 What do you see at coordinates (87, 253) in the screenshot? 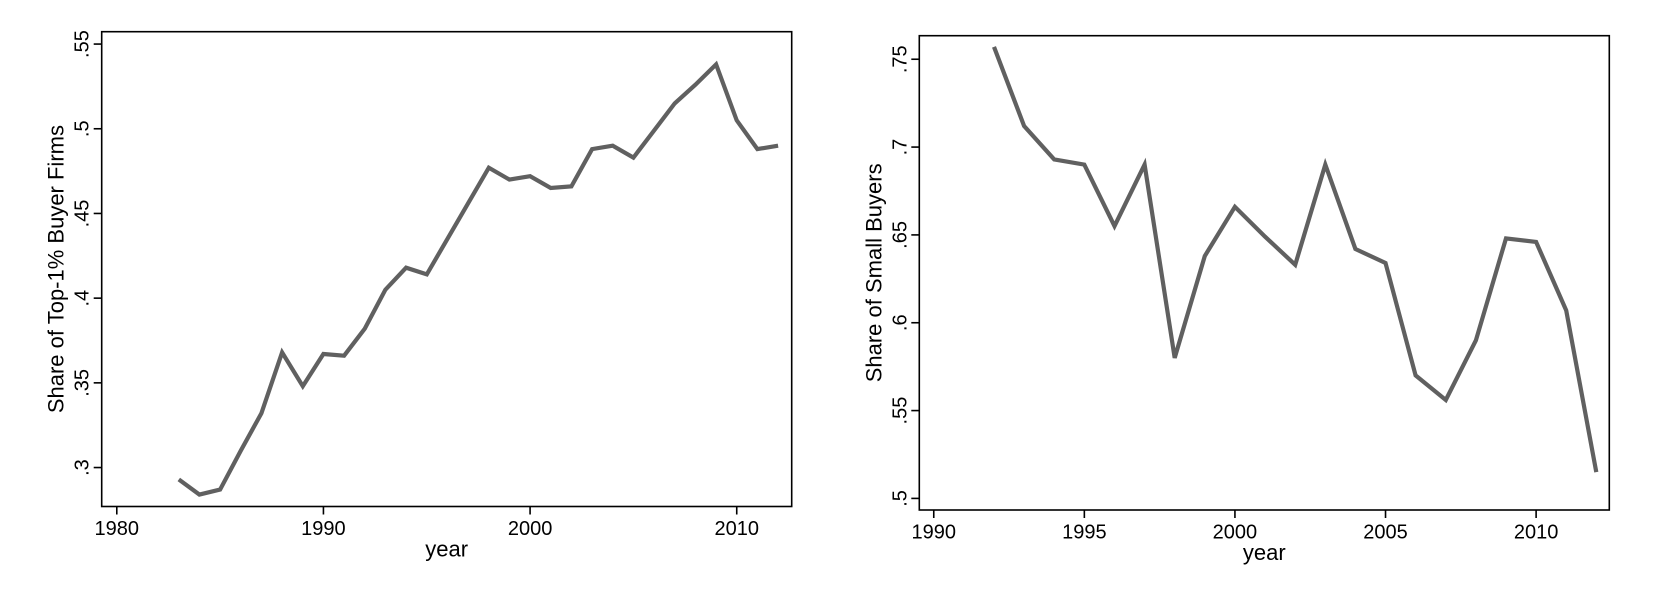
I see `y-ticks: .3 .35 .4 .45 .5 .55` at bounding box center [87, 253].